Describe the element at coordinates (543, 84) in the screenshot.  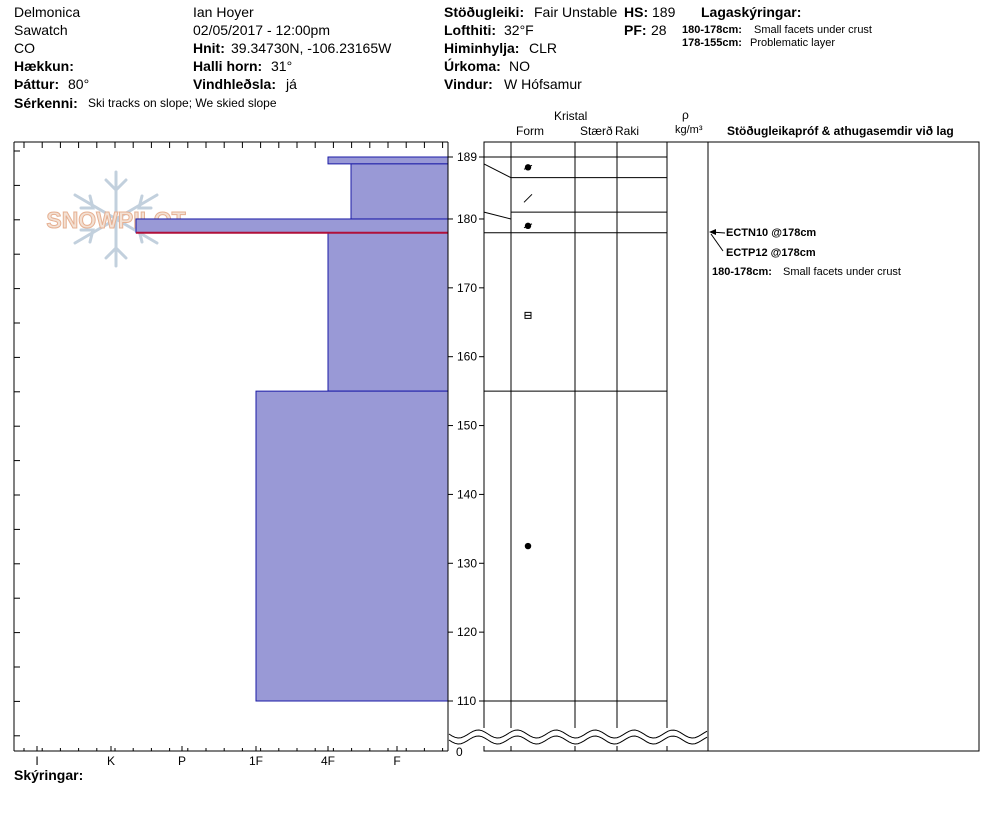
I see `wind-value: W Hófsamur` at that location.